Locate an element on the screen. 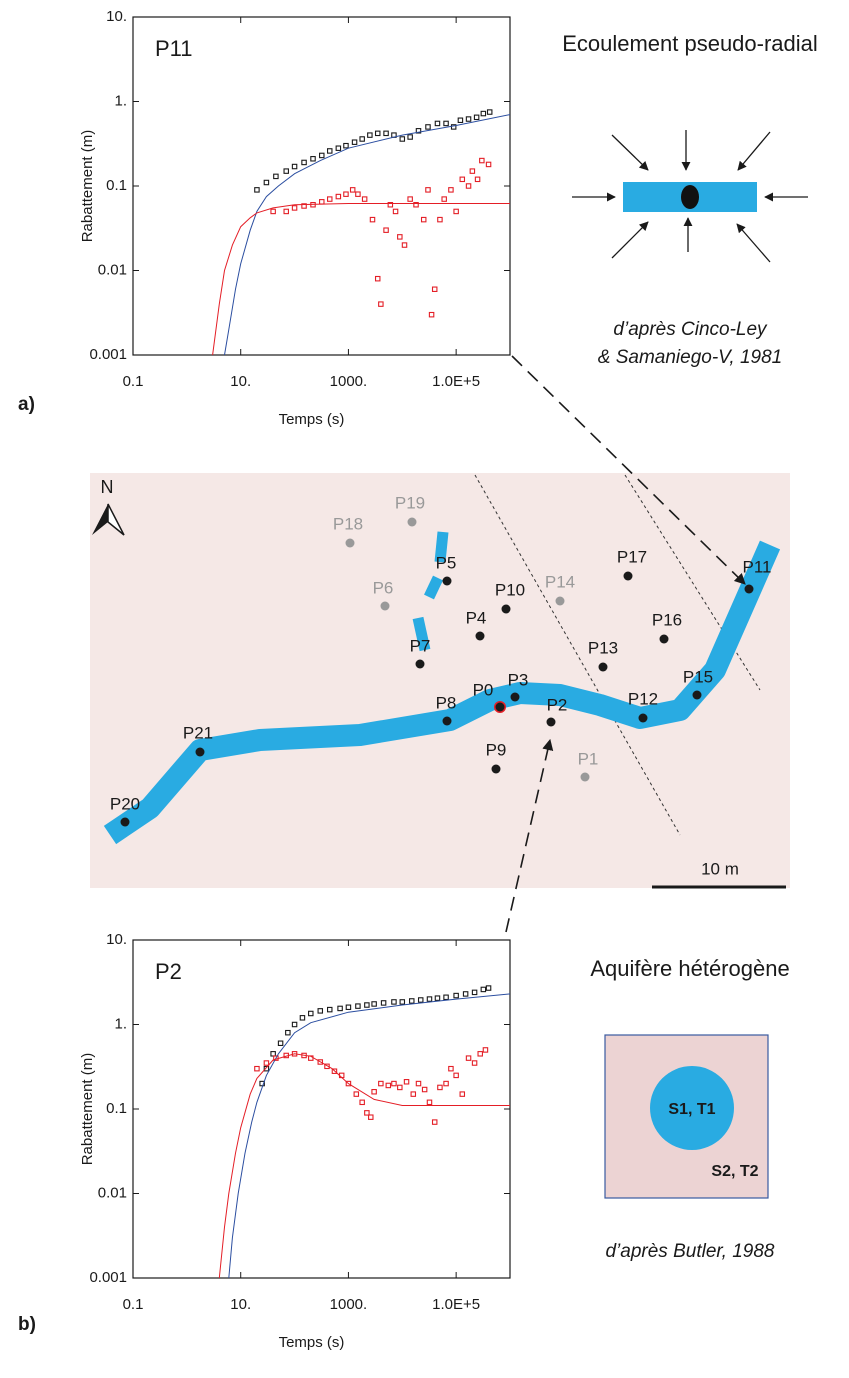  well-label: P14 is located at coordinates (560, 581).